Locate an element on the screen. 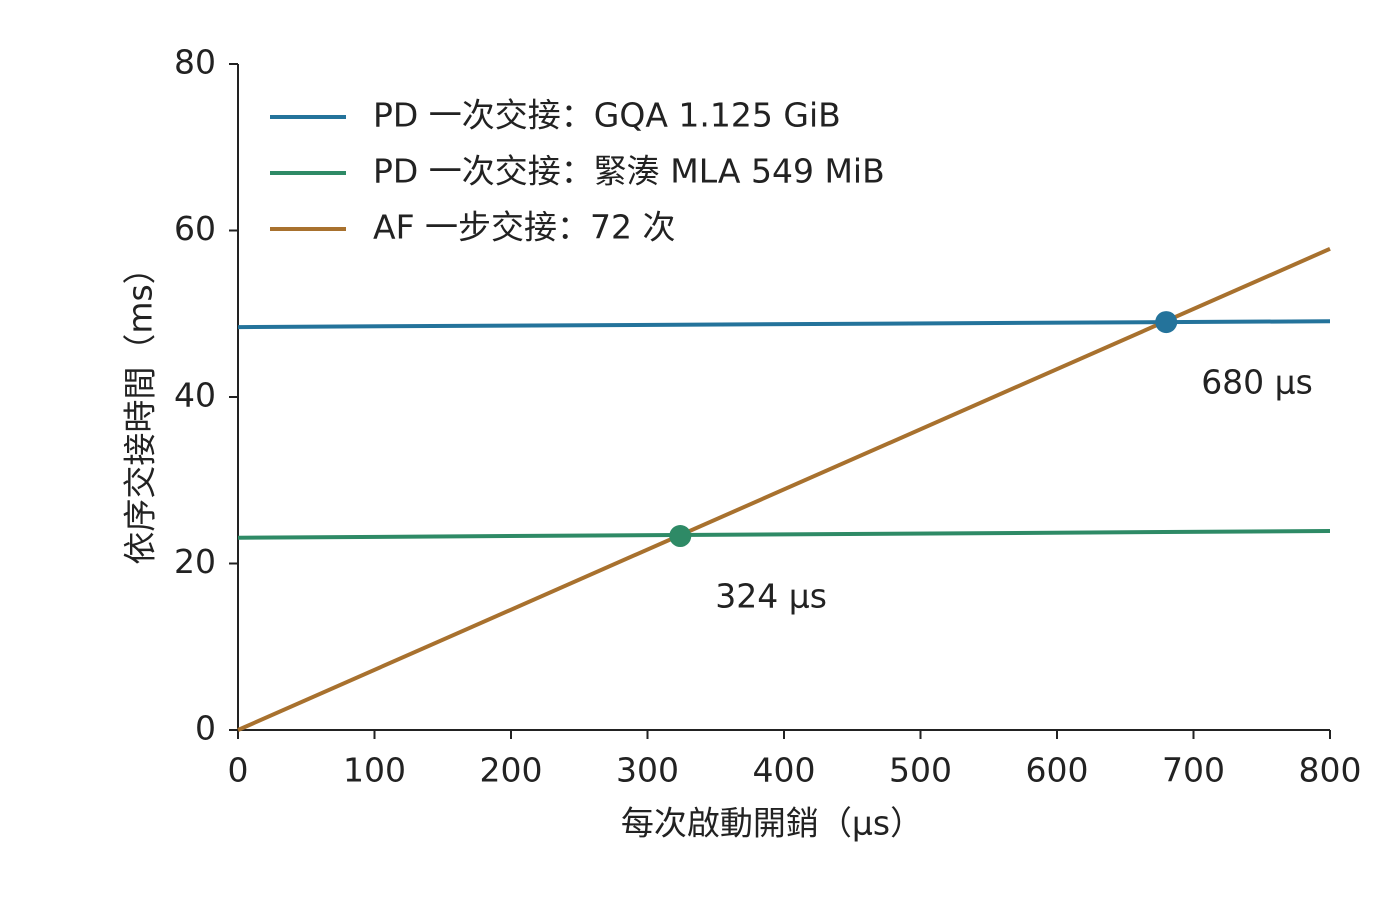 This screenshot has width=1400, height=912. y-tick-label: 80 is located at coordinates (195, 62).